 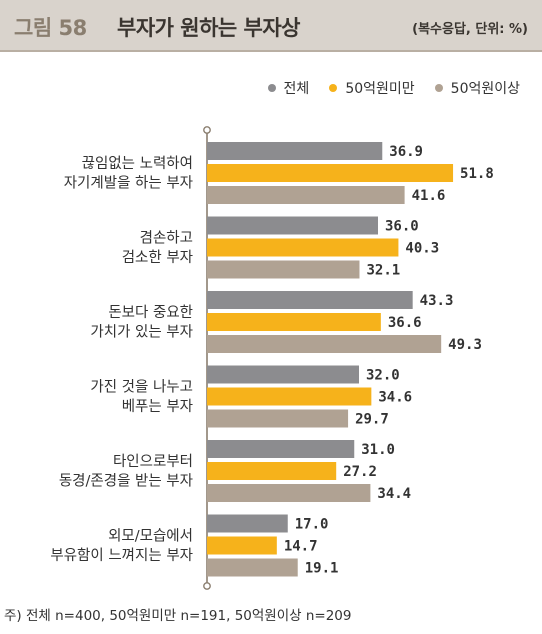 What do you see at coordinates (178, 616) in the screenshot?
I see `footnote: 주) 전체 n=400, 50억원미만 n=191, 50억원이상 n=209` at bounding box center [178, 616].